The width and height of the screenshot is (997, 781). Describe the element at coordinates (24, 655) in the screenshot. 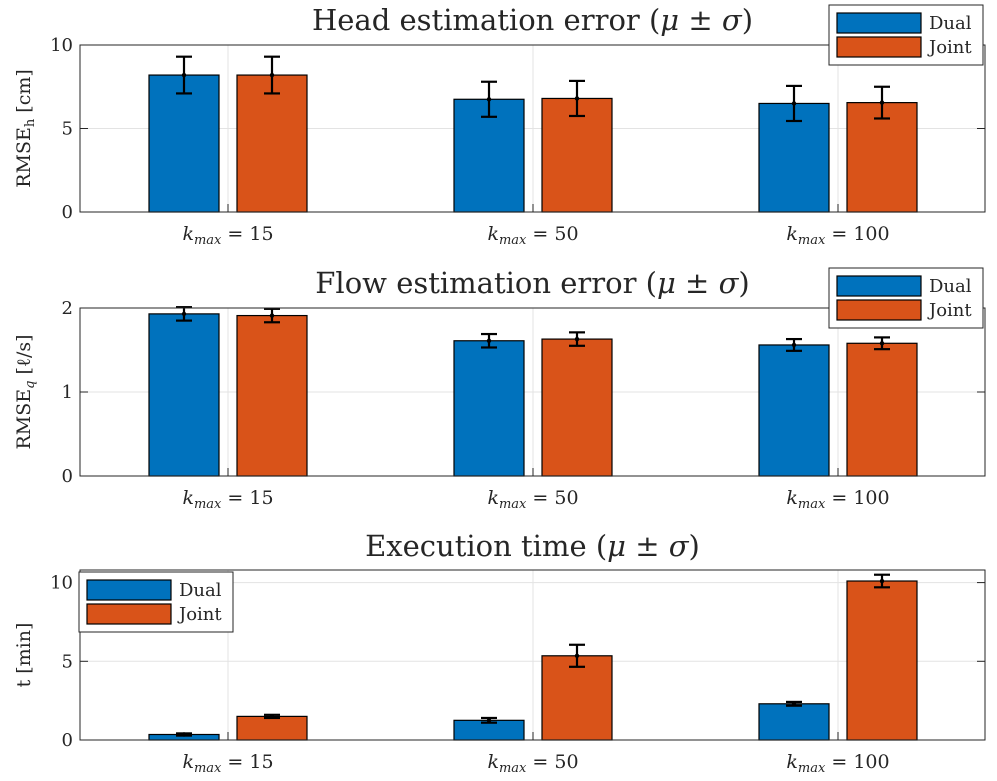

I see `y-axis-label: t [min]` at that location.